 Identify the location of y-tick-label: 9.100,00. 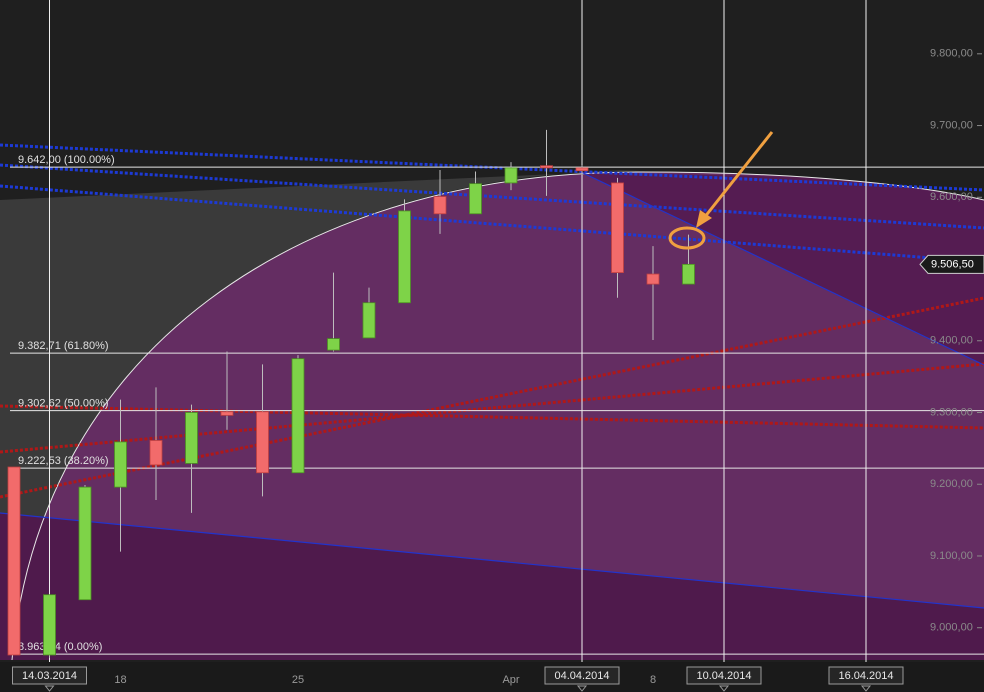
(951, 556).